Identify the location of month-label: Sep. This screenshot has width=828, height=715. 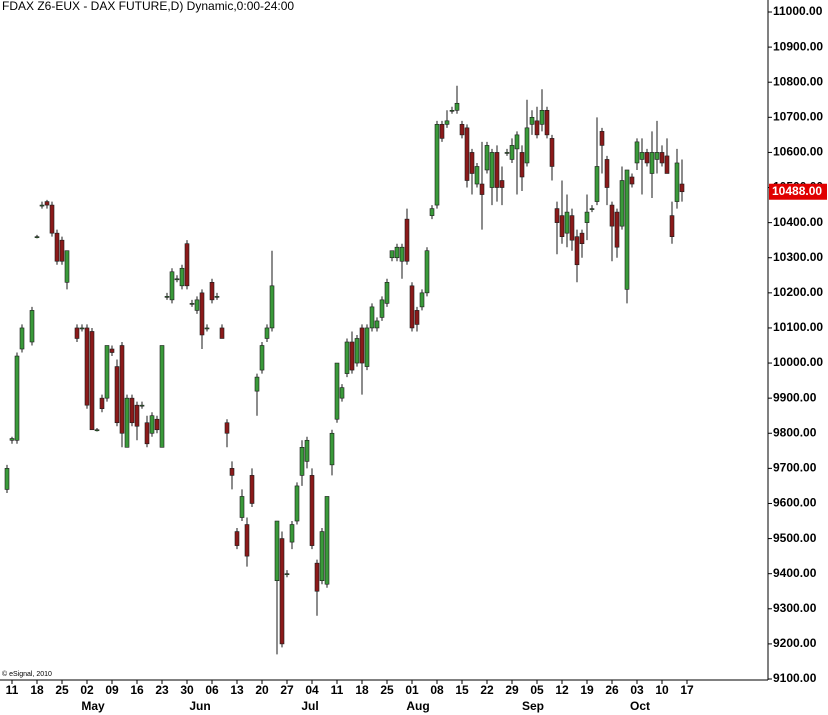
(533, 706).